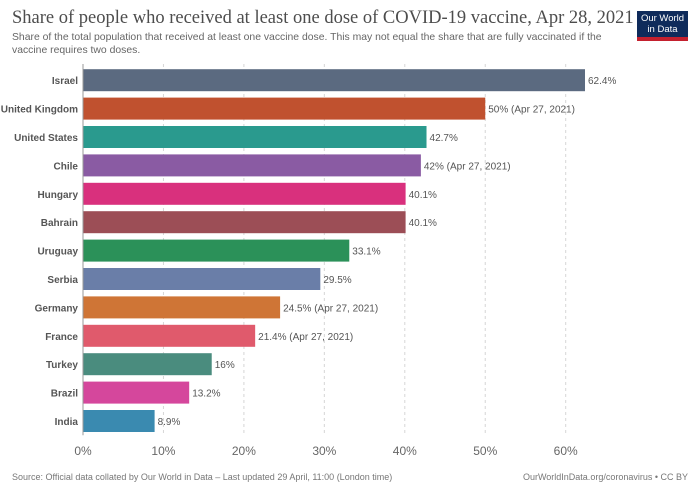  What do you see at coordinates (61, 337) in the screenshot?
I see `category-label: France` at bounding box center [61, 337].